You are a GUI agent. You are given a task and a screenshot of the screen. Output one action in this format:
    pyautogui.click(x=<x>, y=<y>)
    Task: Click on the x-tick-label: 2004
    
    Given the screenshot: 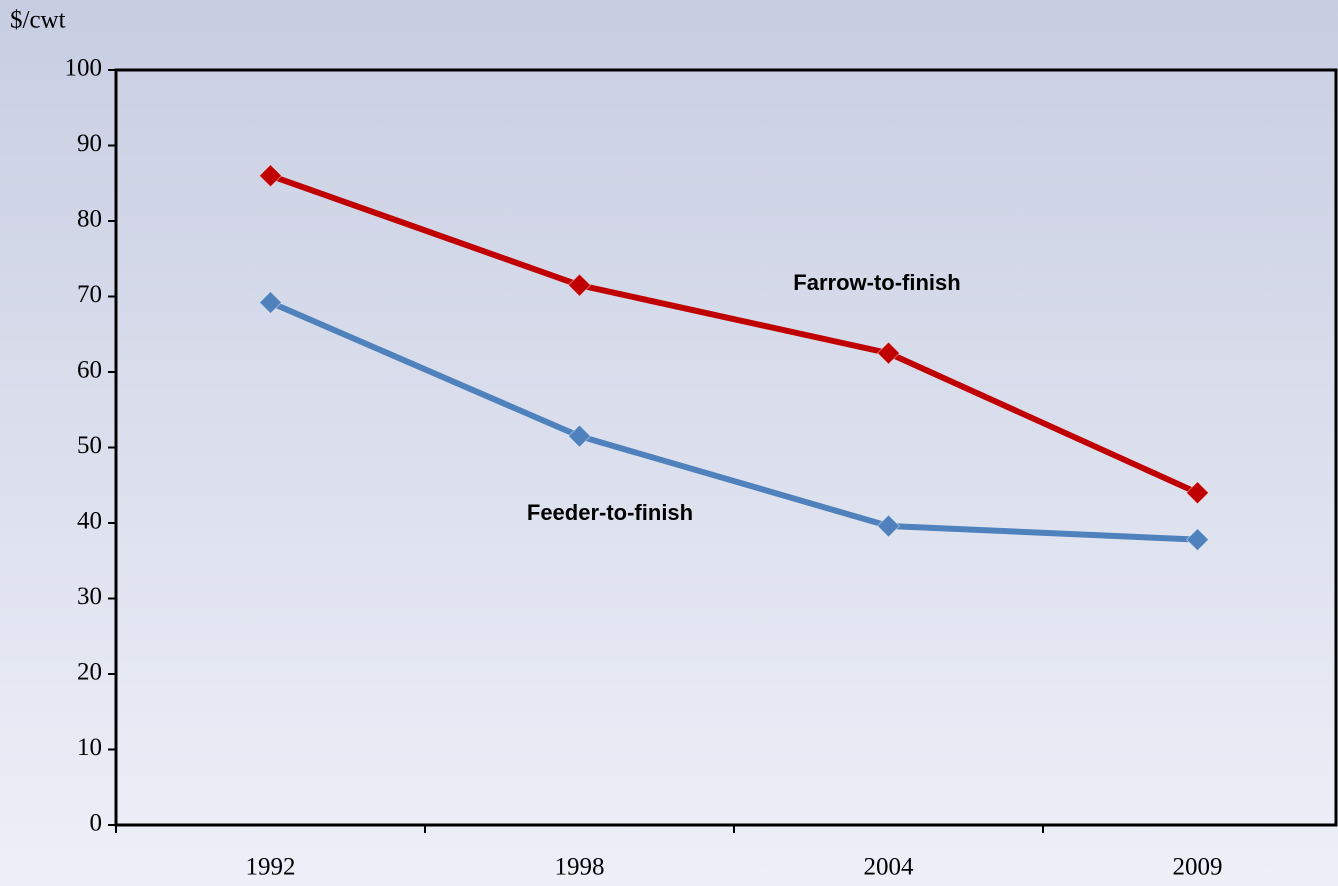 What is the action you would take?
    pyautogui.click(x=889, y=867)
    